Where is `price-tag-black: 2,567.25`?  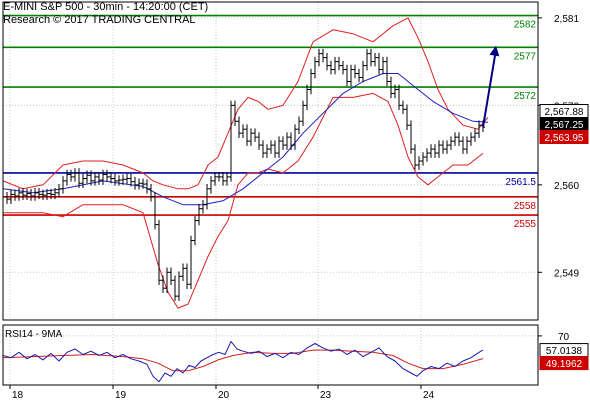 price-tag-black: 2,567.25 is located at coordinates (564, 125).